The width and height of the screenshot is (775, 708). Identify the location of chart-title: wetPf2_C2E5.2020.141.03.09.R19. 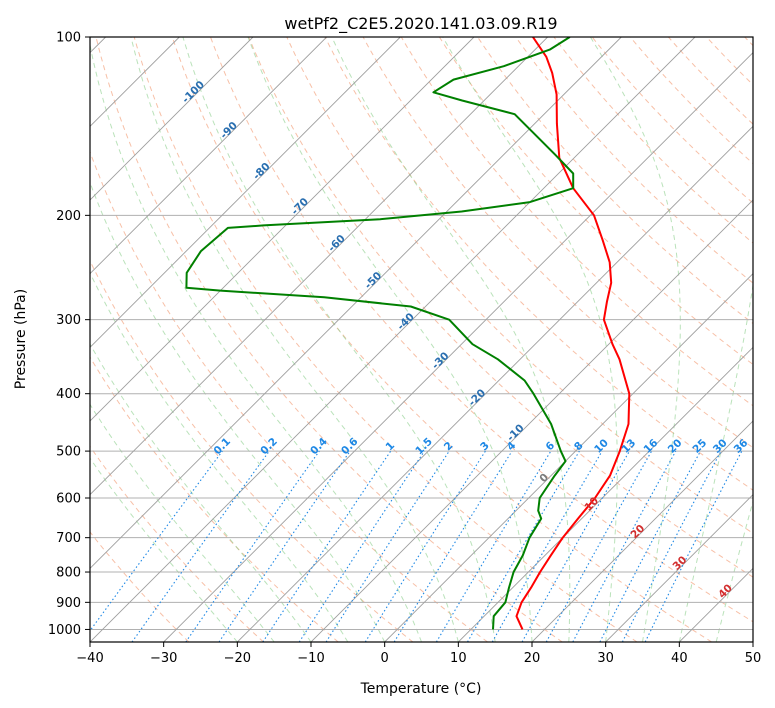
(420, 24).